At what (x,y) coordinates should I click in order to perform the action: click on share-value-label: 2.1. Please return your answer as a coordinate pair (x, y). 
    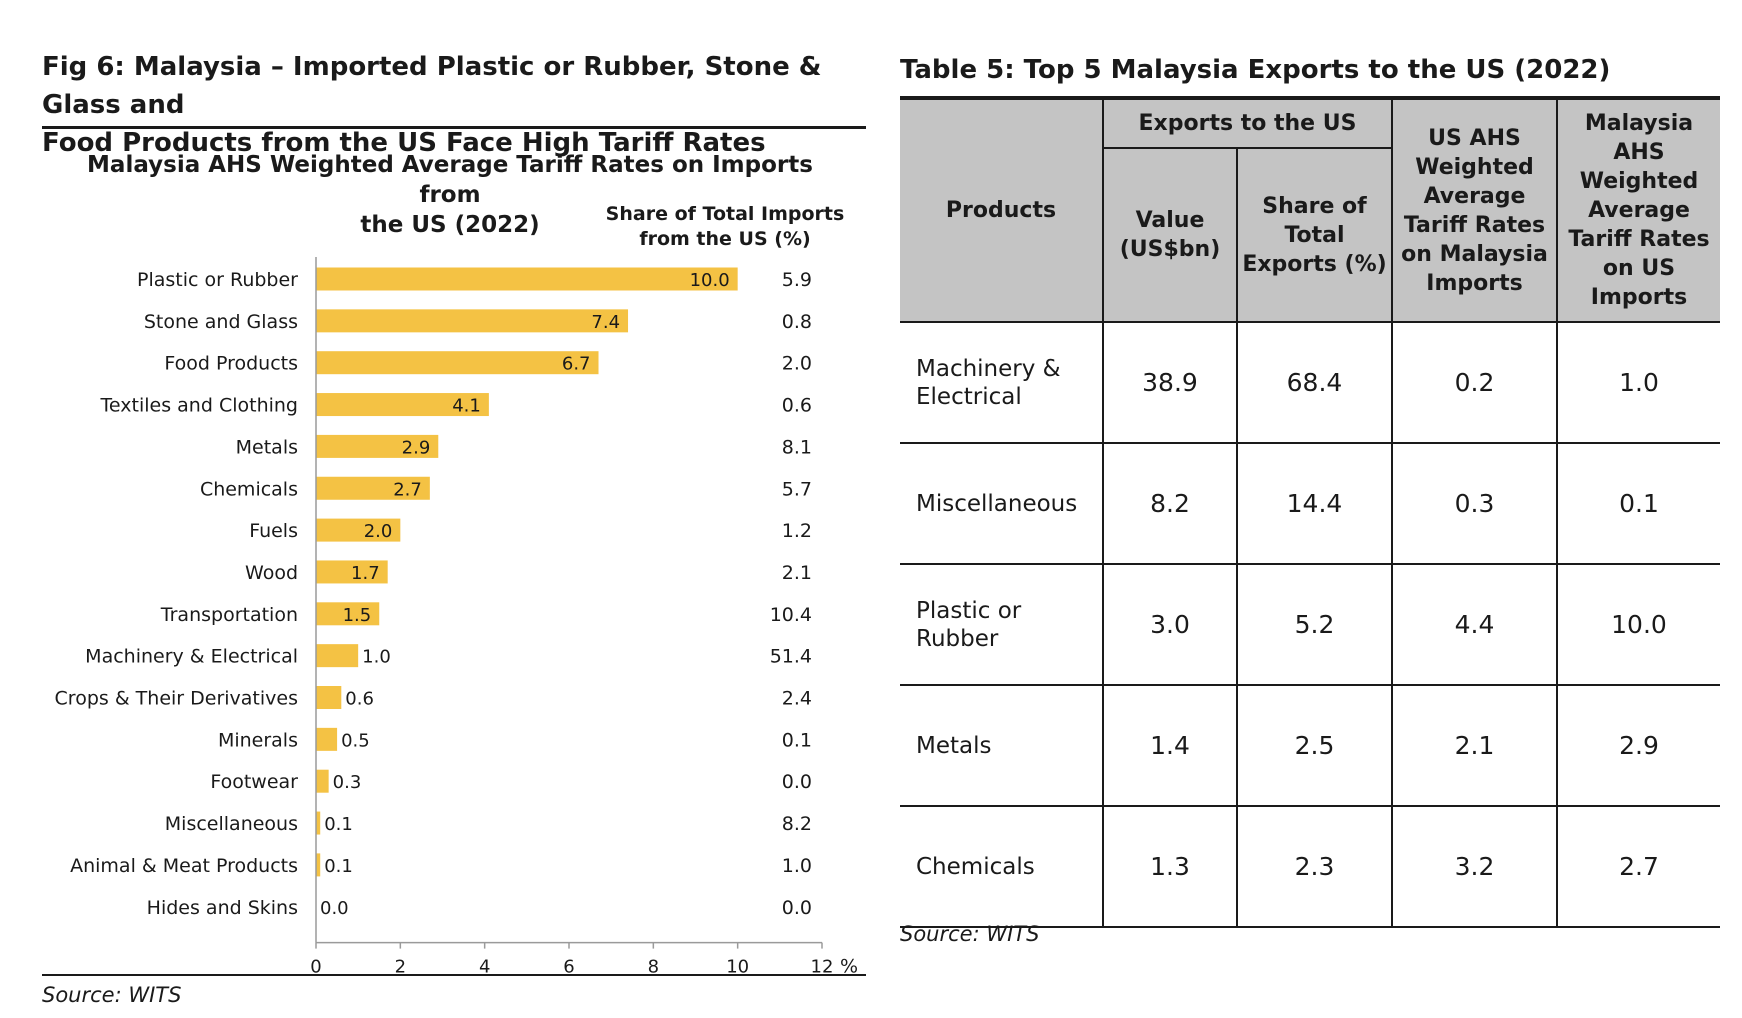
    Looking at the image, I should click on (797, 573).